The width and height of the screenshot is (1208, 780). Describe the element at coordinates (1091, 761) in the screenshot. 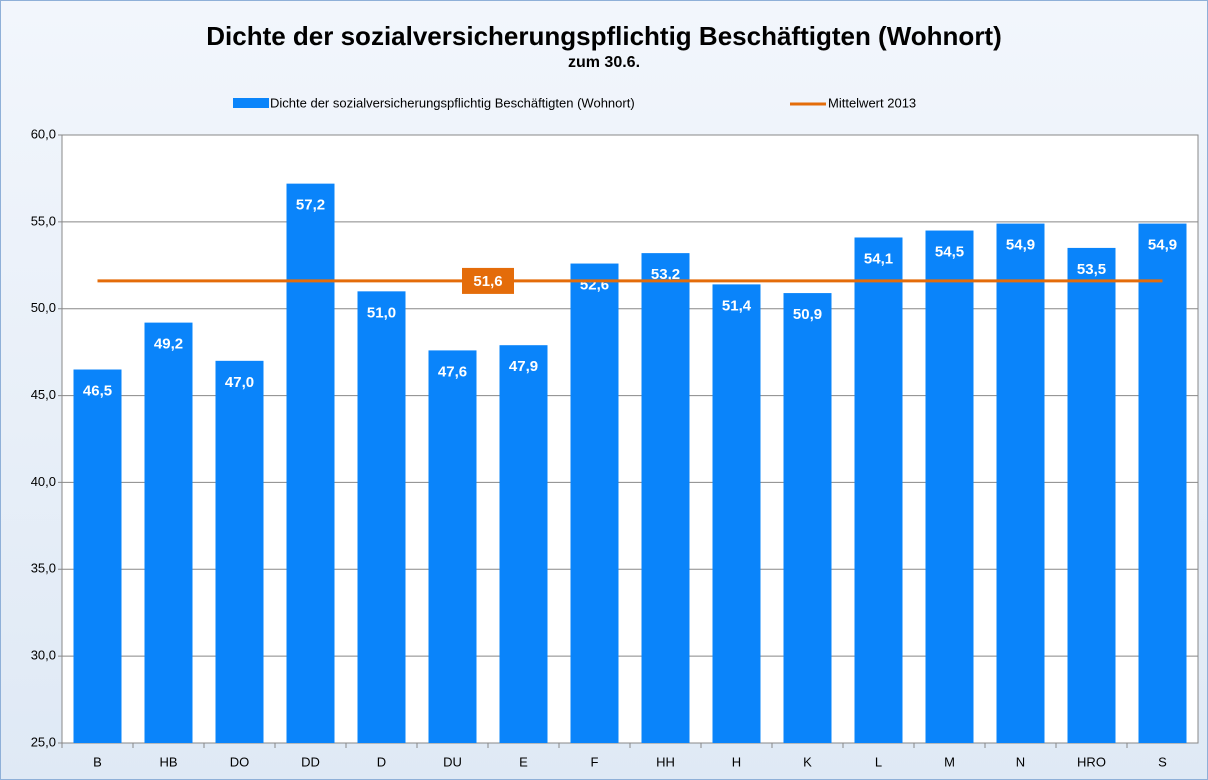

I see `x-tick-label: HRO` at that location.